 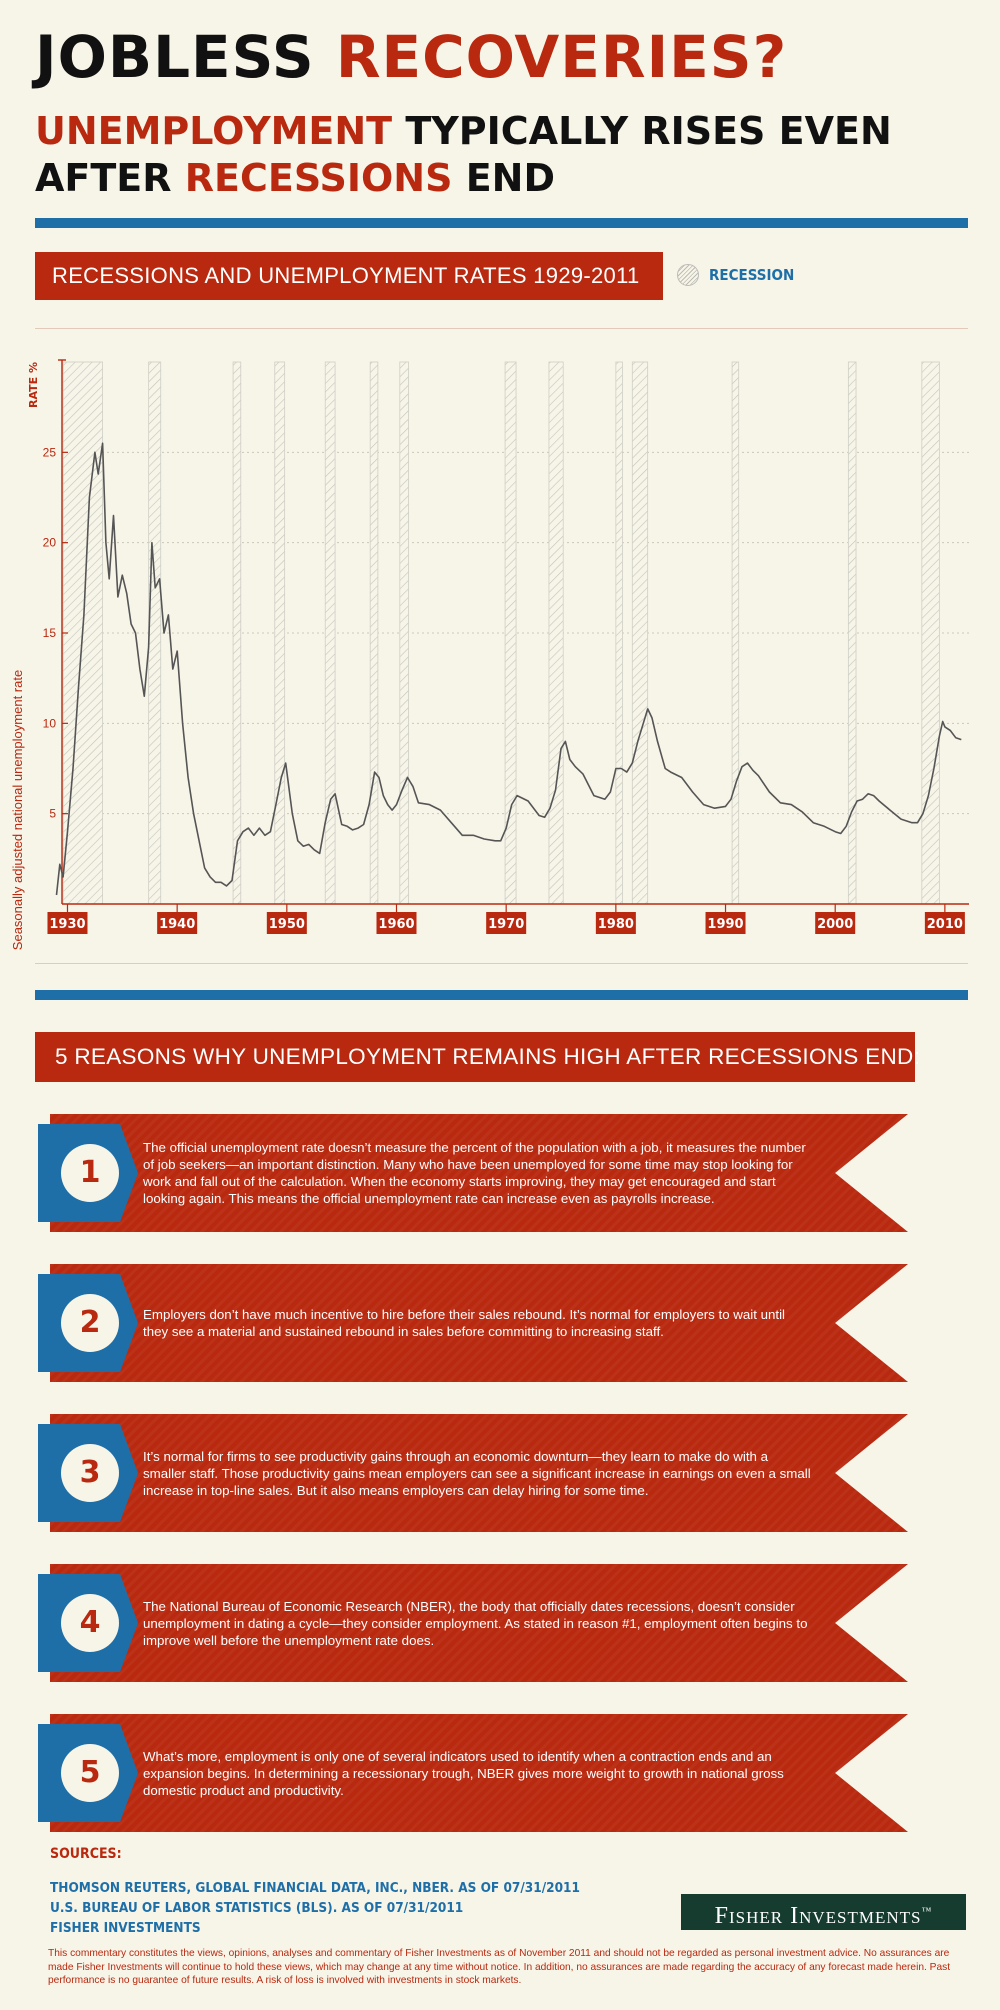 What do you see at coordinates (501, 328) in the screenshot?
I see `chart-top-rule` at bounding box center [501, 328].